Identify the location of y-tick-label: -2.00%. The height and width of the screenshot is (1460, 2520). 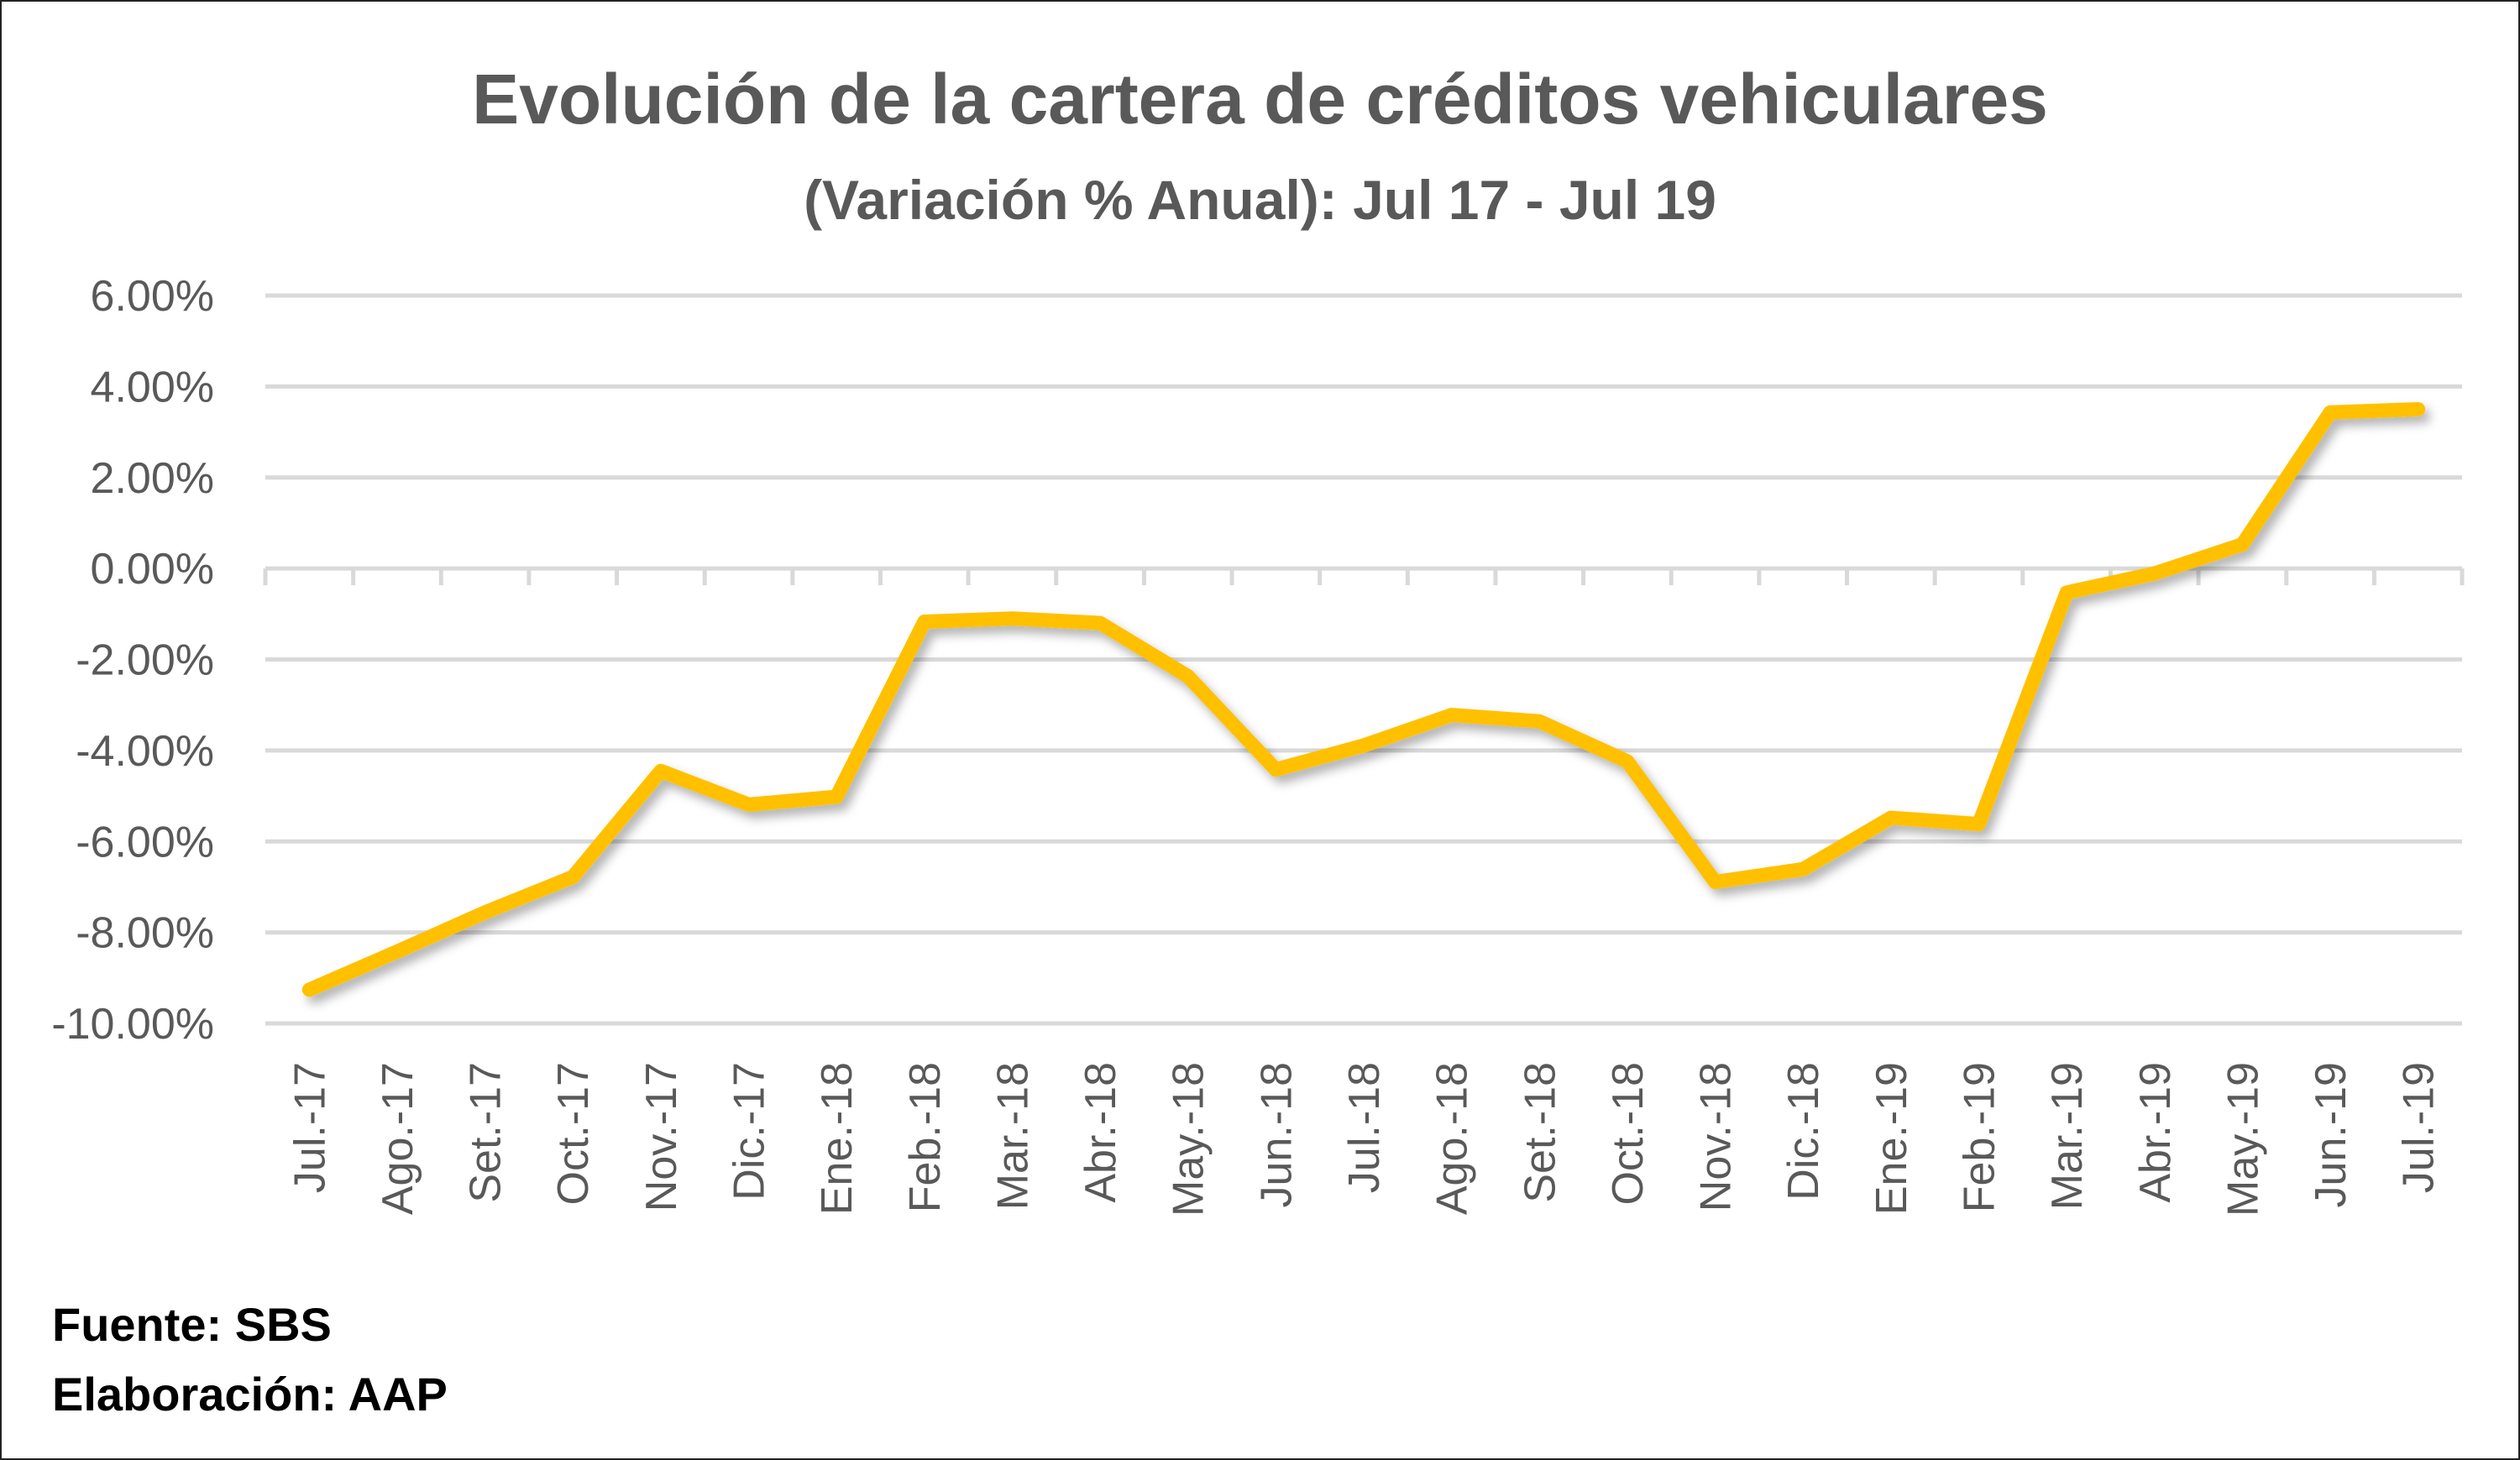
(145, 660).